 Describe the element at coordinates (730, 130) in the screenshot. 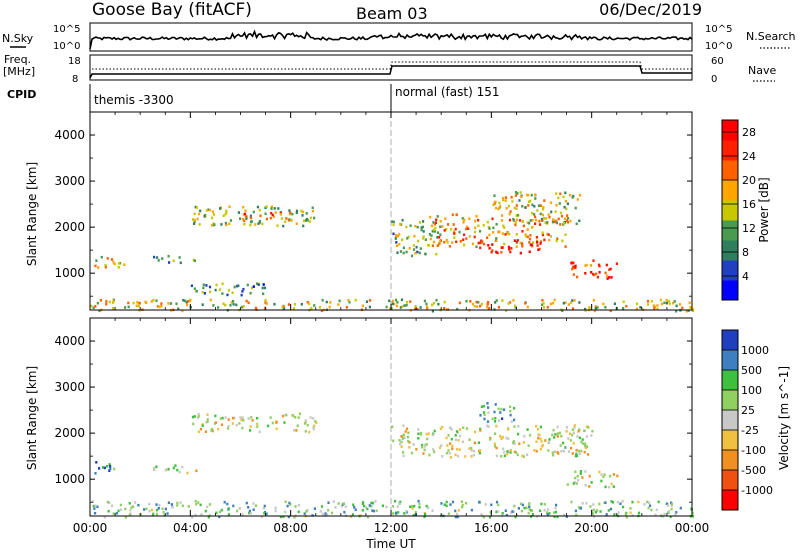

I see `power-colorbar-swatch` at that location.